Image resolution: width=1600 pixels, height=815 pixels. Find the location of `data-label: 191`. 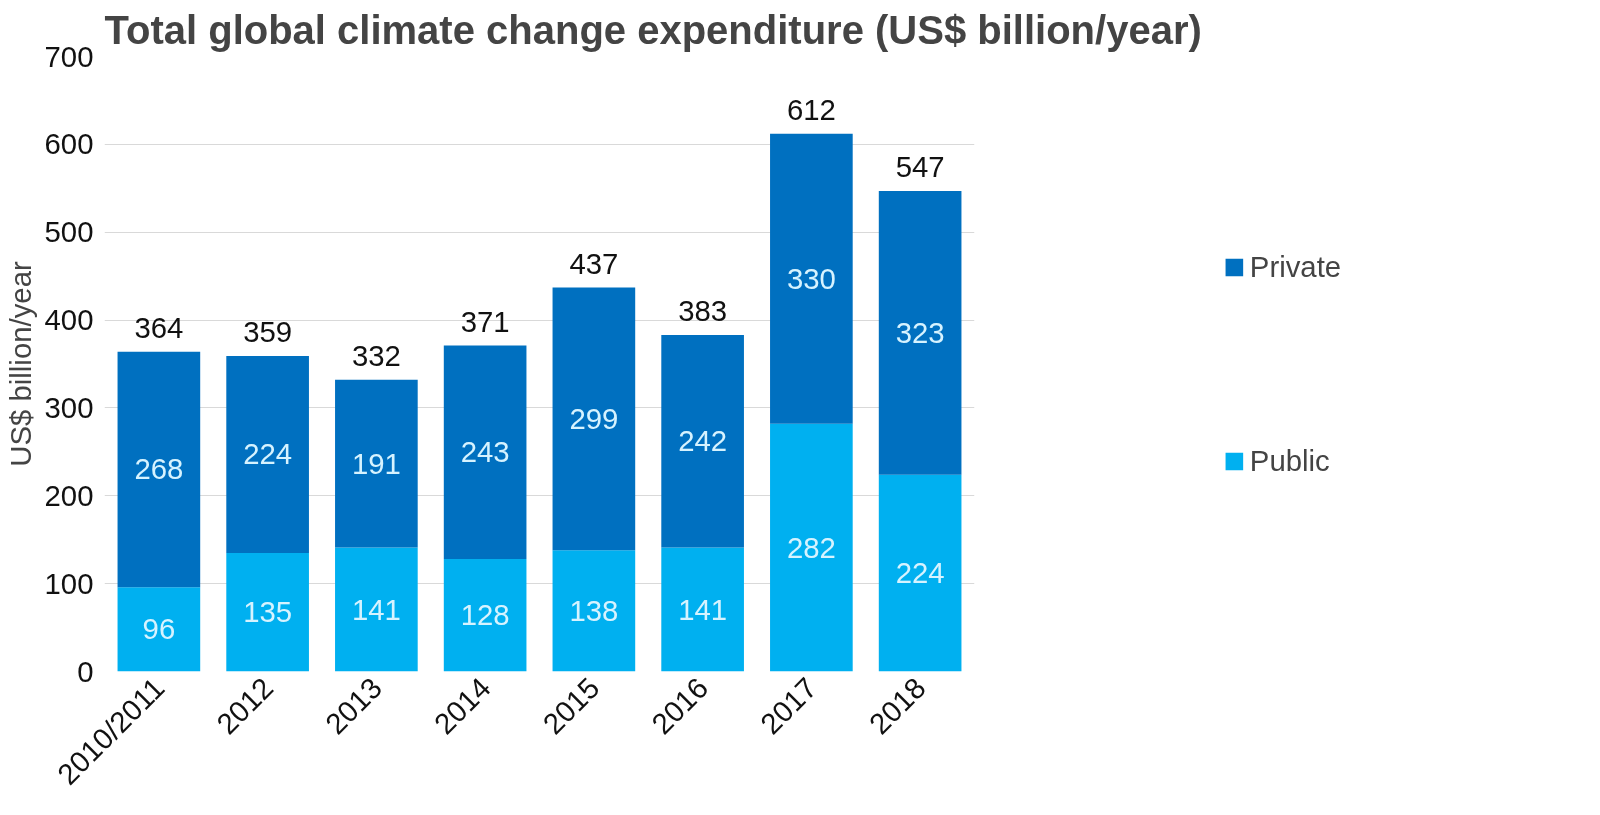

data-label: 191 is located at coordinates (376, 463).